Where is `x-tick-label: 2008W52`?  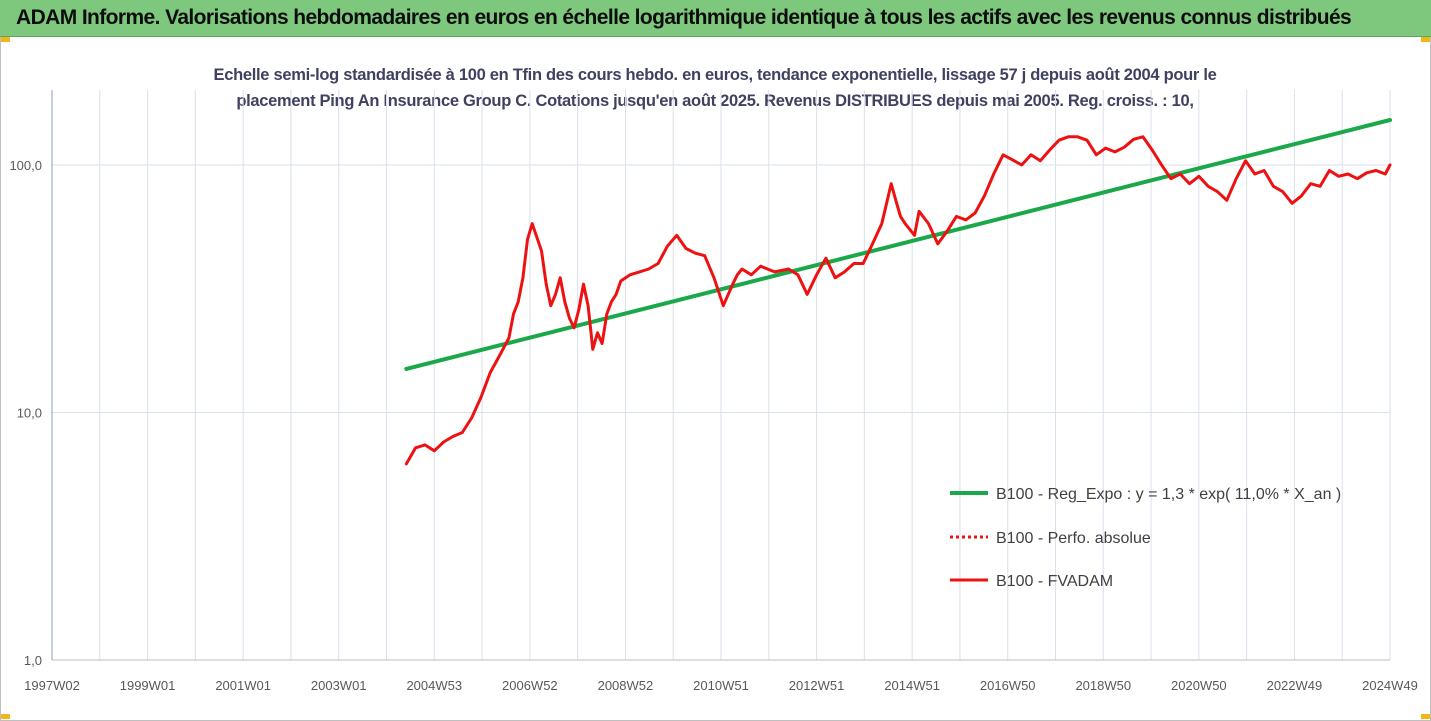
x-tick-label: 2008W52 is located at coordinates (626, 685).